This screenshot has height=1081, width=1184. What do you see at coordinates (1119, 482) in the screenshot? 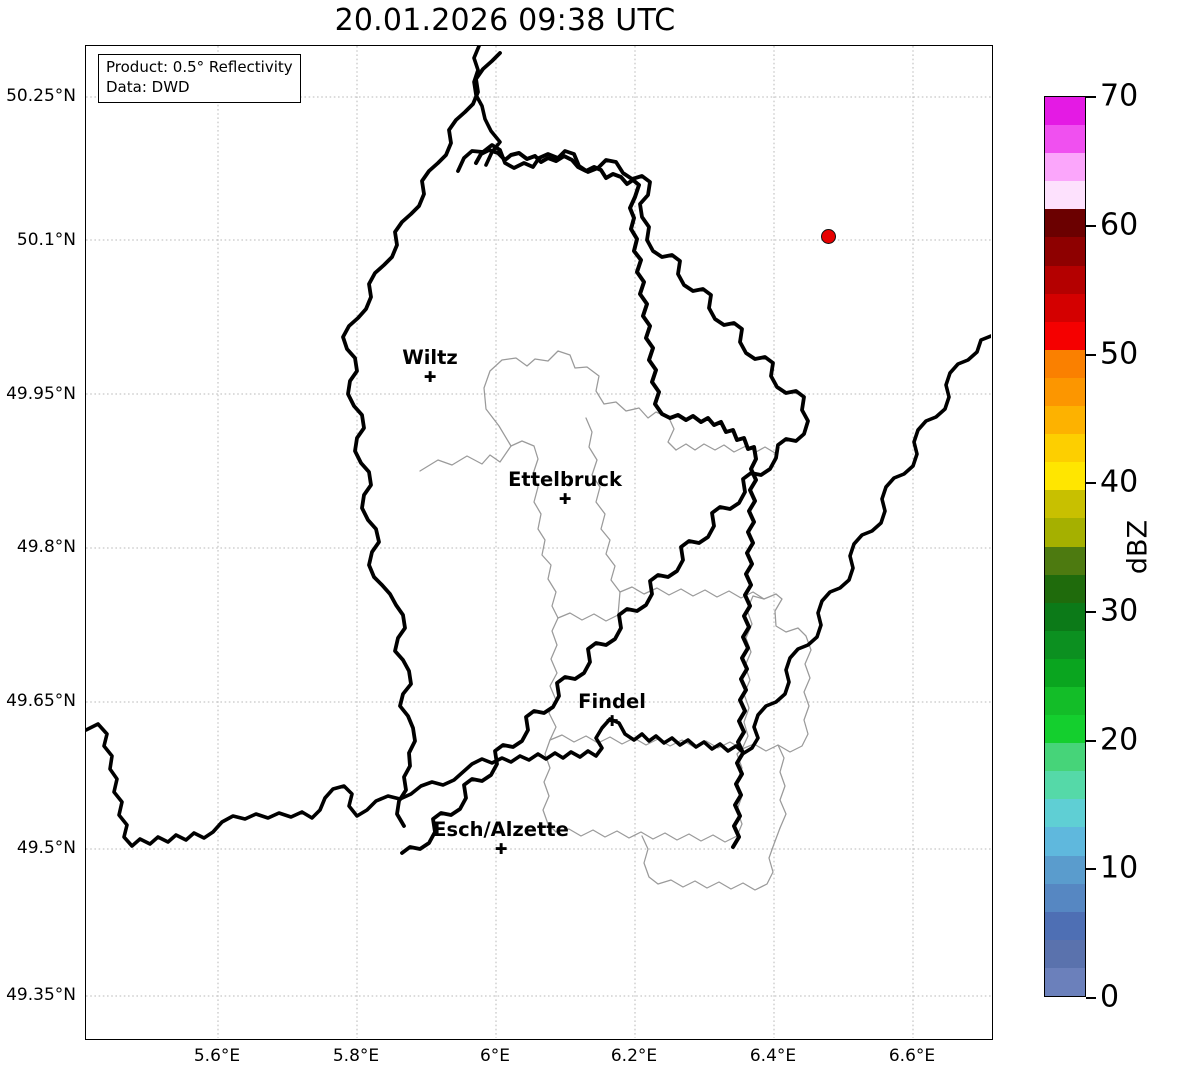
I see `colorbar-tick-label: 40` at bounding box center [1119, 482].